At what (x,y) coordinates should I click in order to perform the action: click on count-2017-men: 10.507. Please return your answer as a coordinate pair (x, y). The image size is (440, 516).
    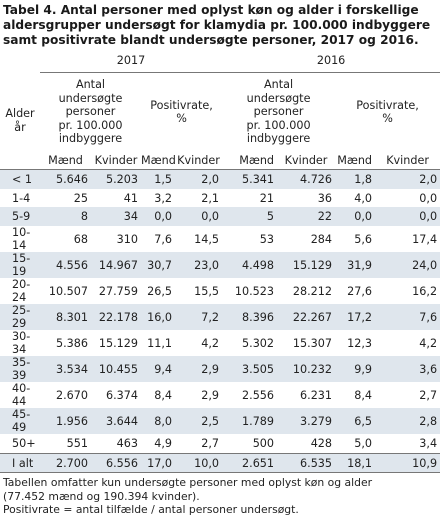
    Looking at the image, I should click on (68, 291).